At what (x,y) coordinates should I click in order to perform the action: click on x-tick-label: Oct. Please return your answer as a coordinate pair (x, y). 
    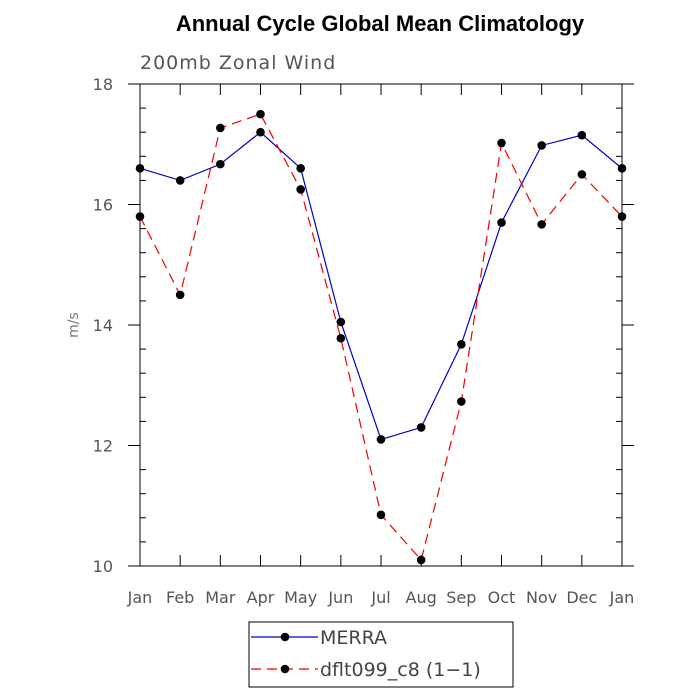
    Looking at the image, I should click on (502, 597).